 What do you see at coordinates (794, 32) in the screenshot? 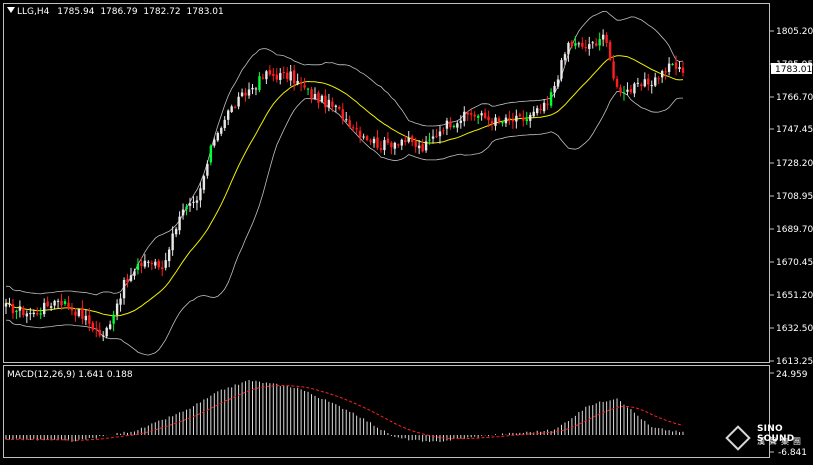
I see `price-tick-label: 1805.20` at bounding box center [794, 32].